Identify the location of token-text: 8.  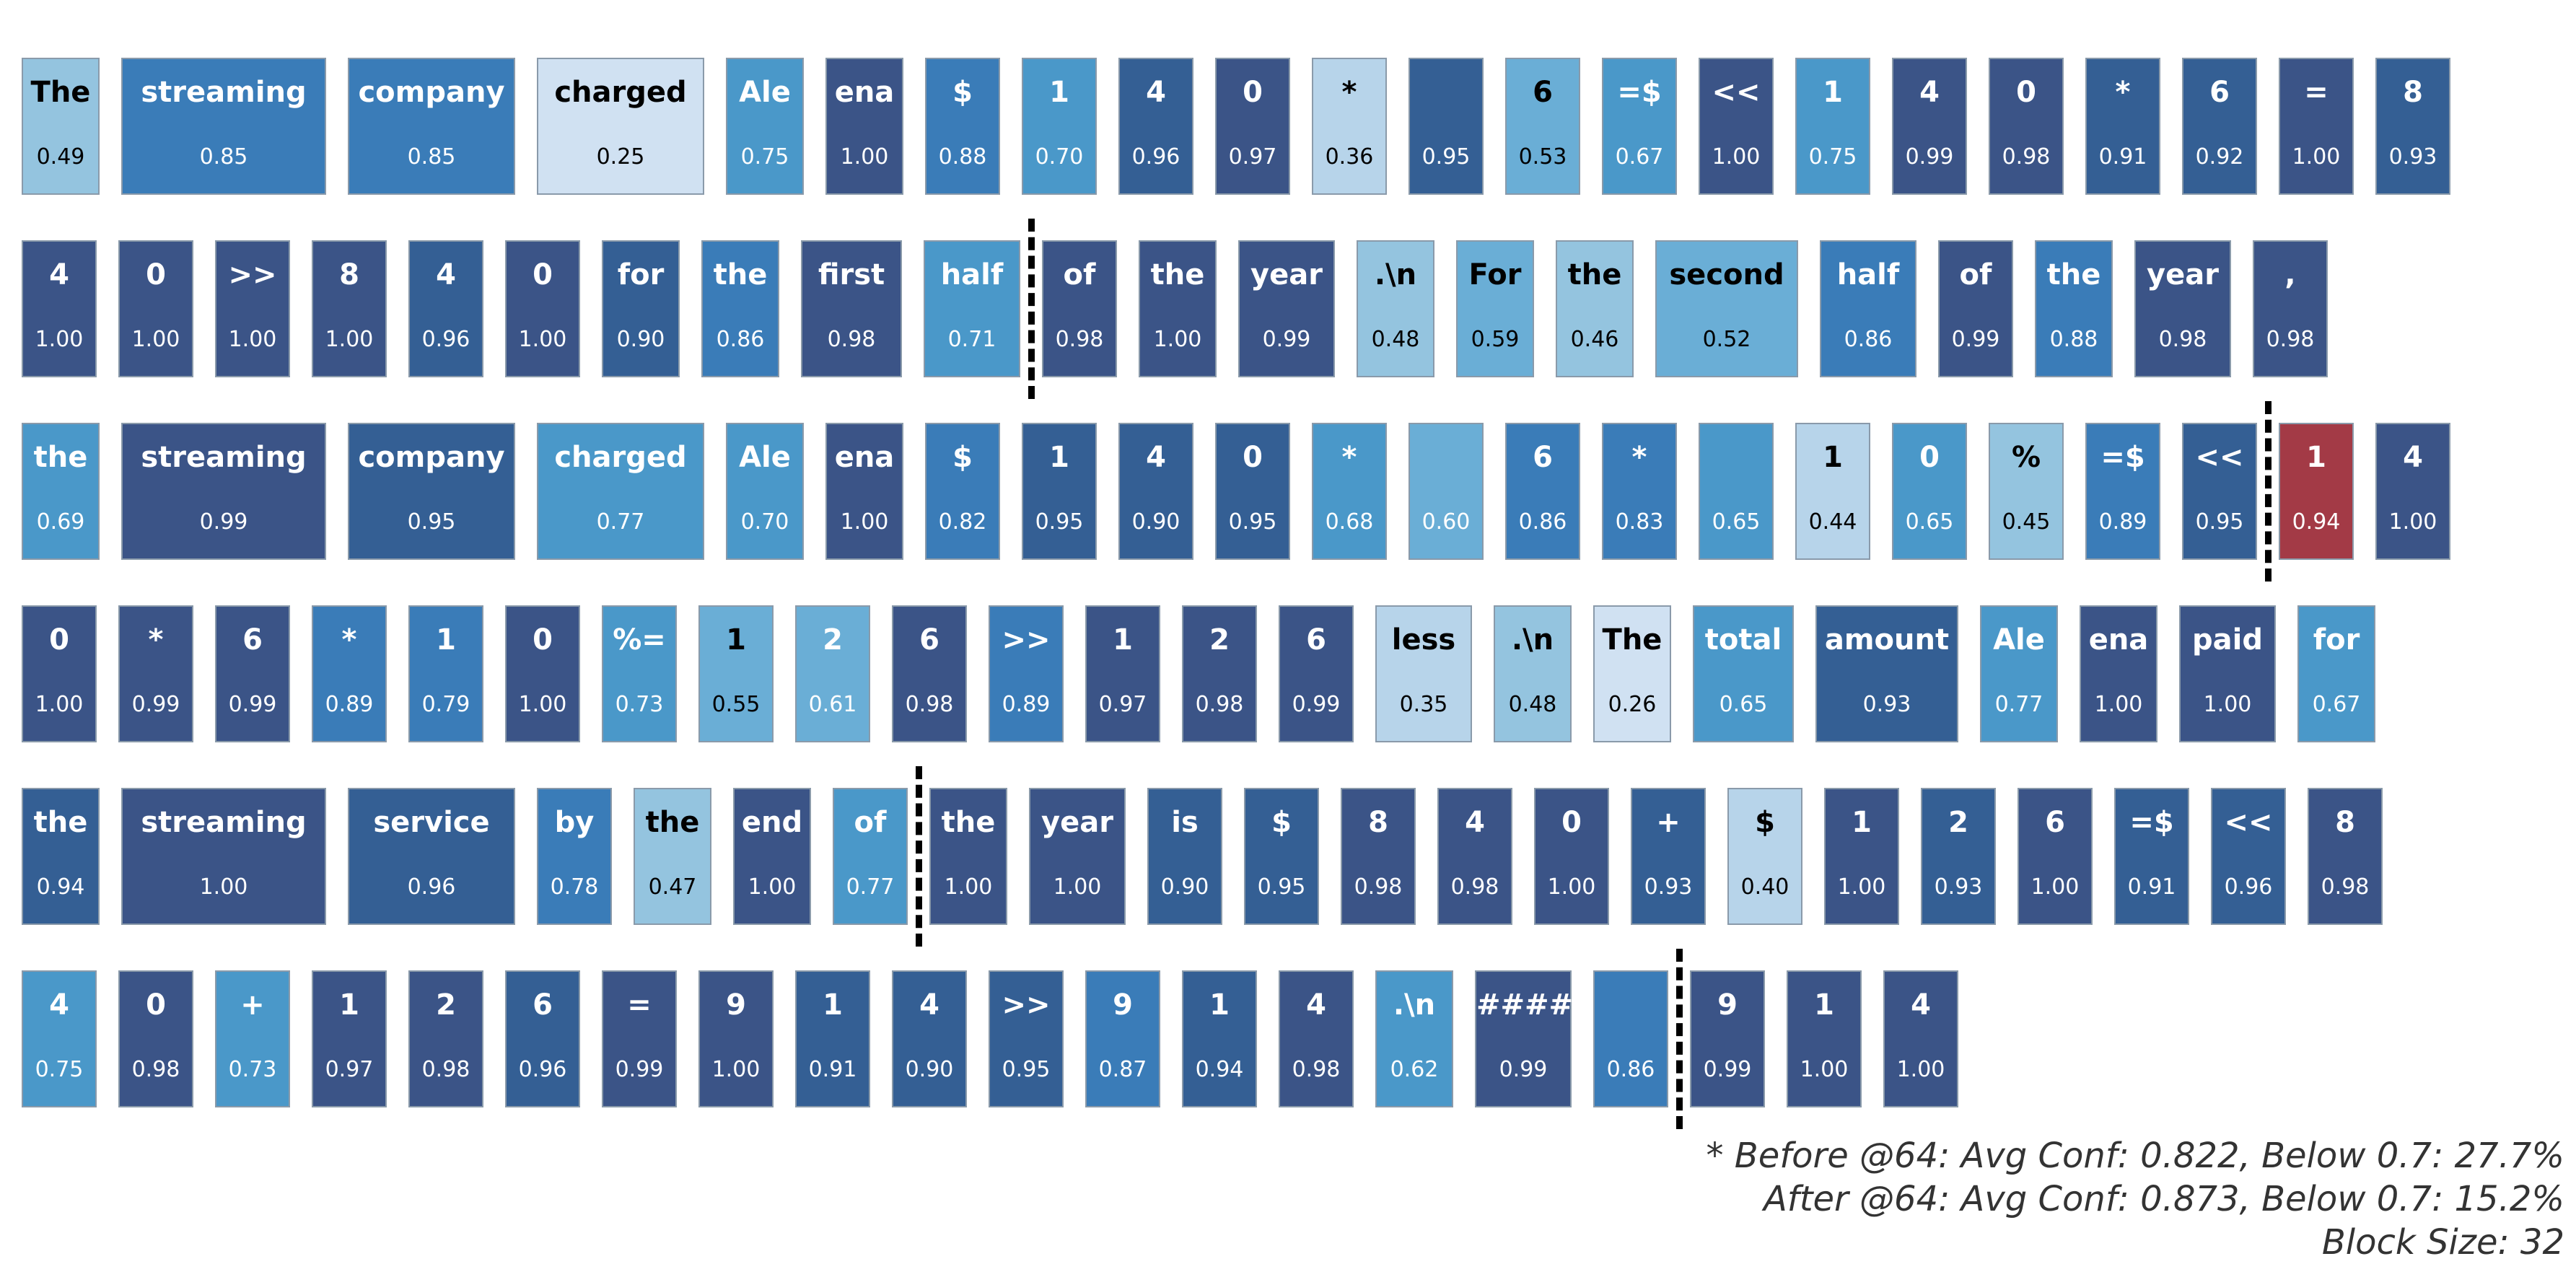
(2345, 823).